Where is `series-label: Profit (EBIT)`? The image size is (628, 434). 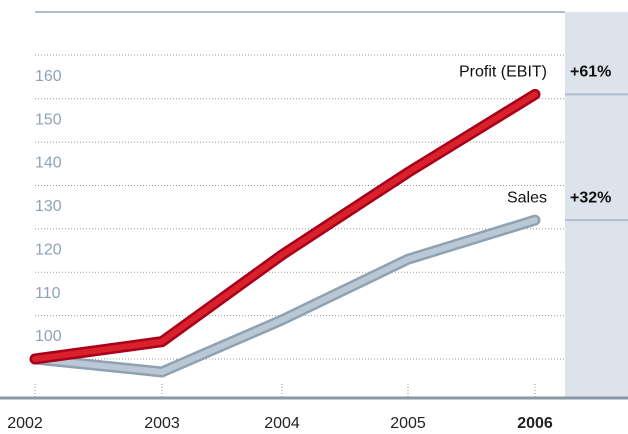 series-label: Profit (EBIT) is located at coordinates (503, 72).